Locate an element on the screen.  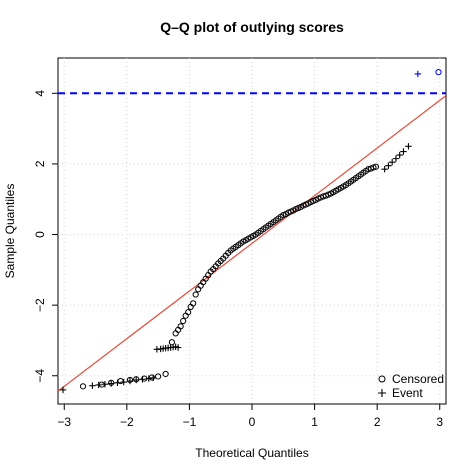
legend-event-label: Event is located at coordinates (407, 393).